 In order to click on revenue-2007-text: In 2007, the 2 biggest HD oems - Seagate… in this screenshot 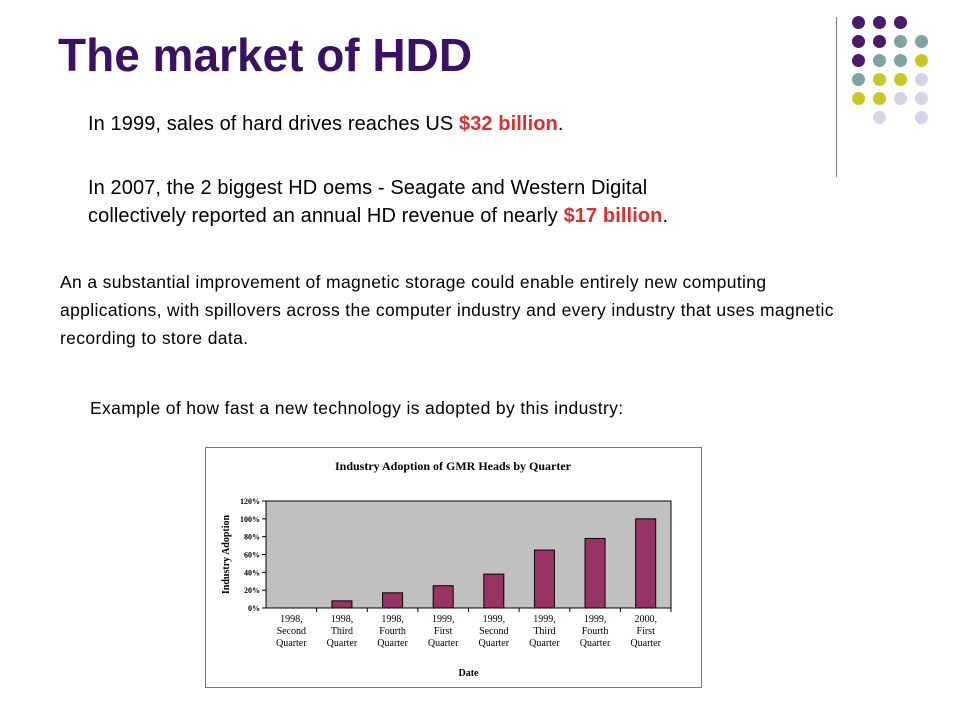, I will do `click(378, 202)`.